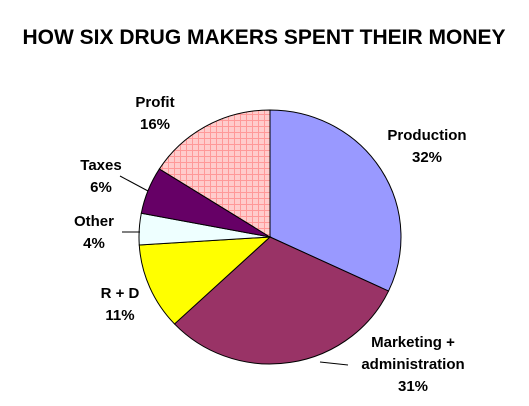 This screenshot has height=406, width=529. I want to click on label-taxes: Taxes 6%, so click(100, 176).